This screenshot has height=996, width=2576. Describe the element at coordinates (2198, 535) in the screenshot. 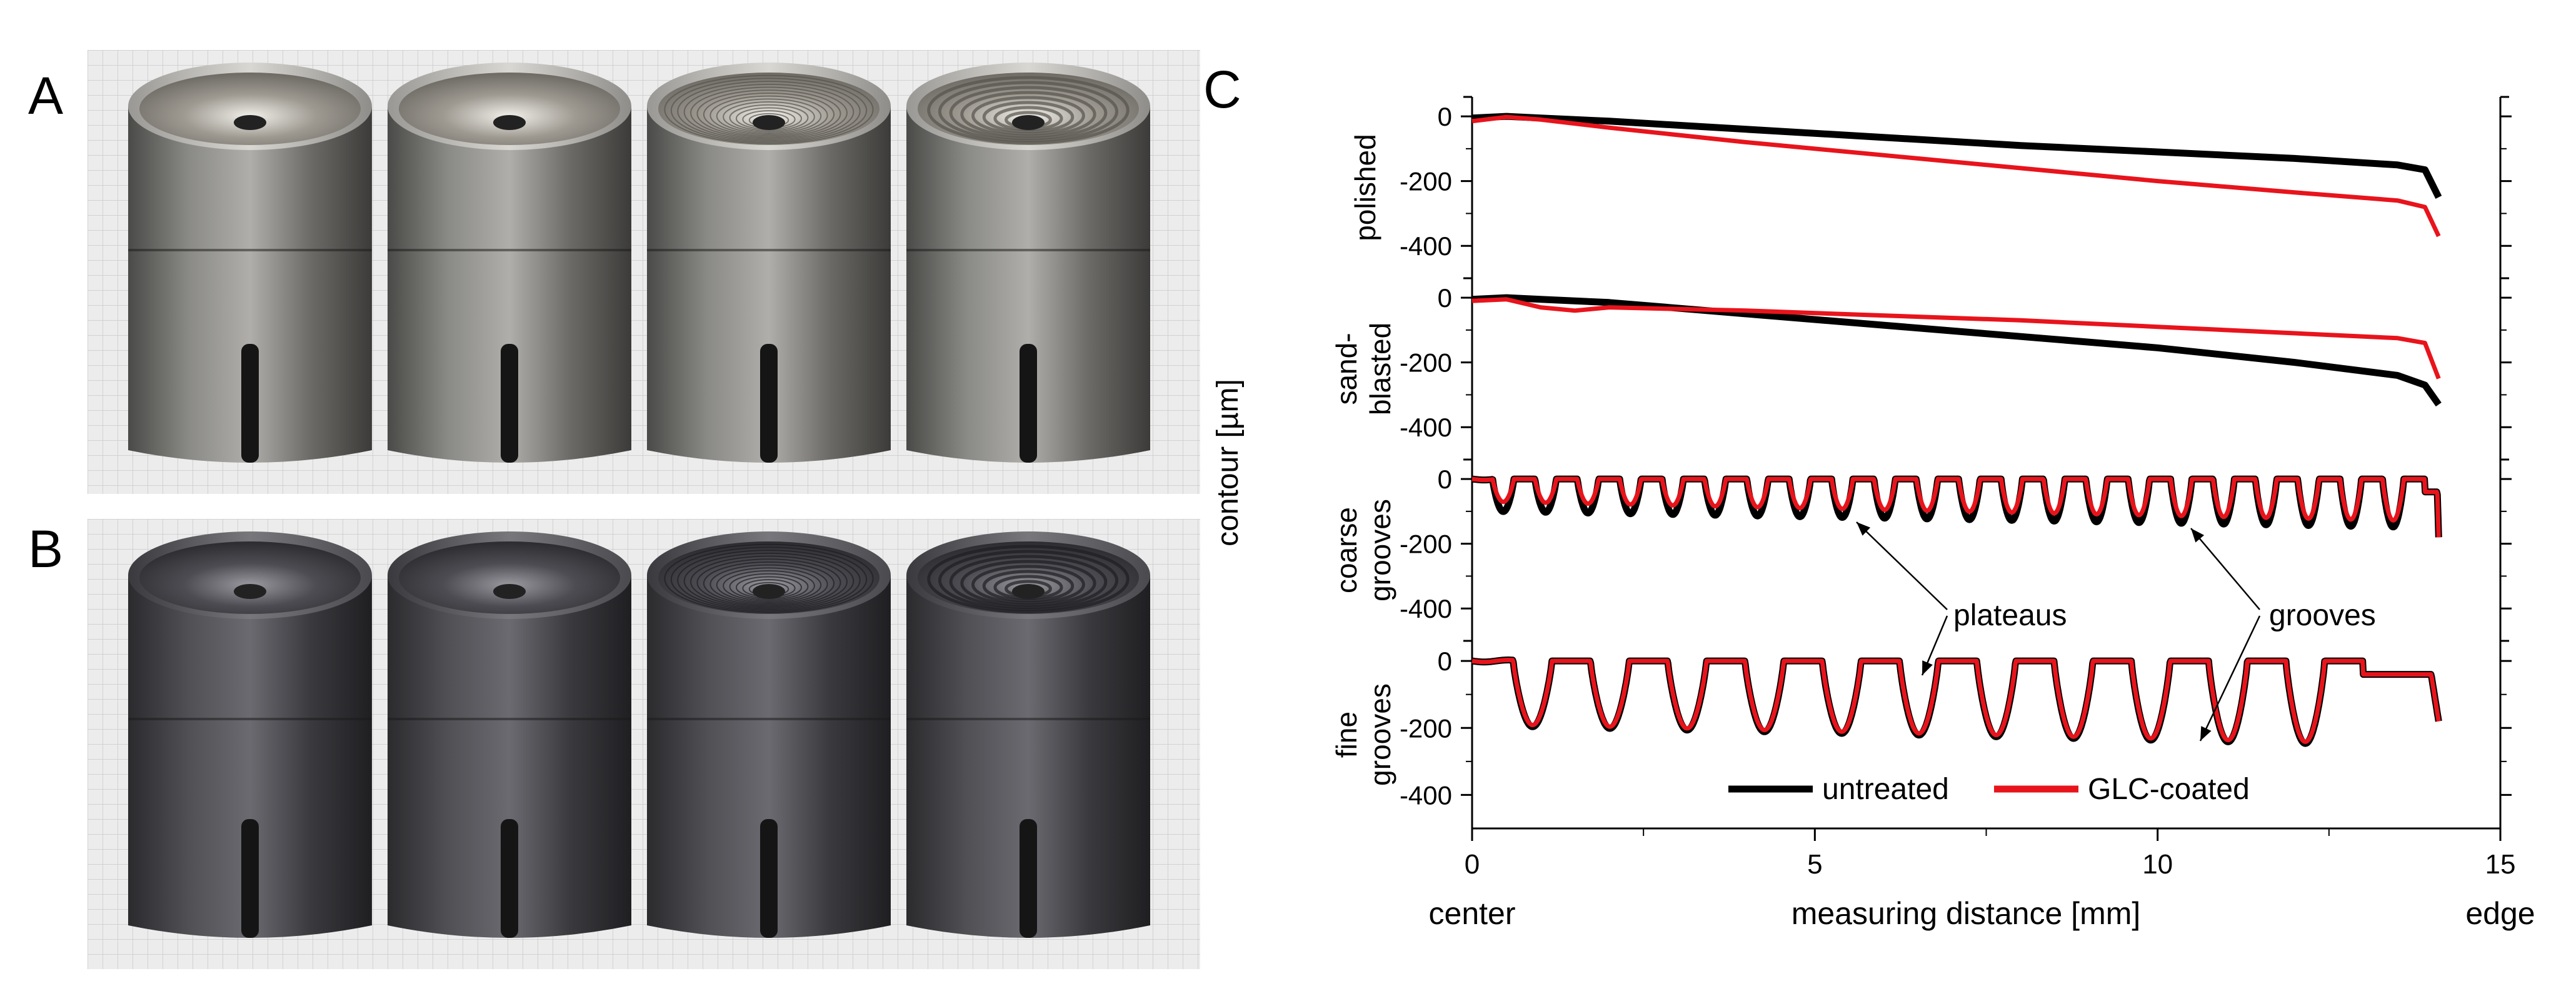

I see `arrow-grooves-coarse-head` at that location.